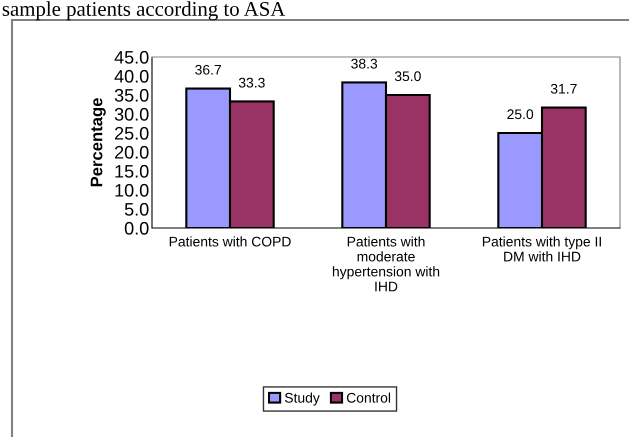 The width and height of the screenshot is (629, 437). Describe the element at coordinates (520, 114) in the screenshot. I see `data-label: 25.0` at that location.